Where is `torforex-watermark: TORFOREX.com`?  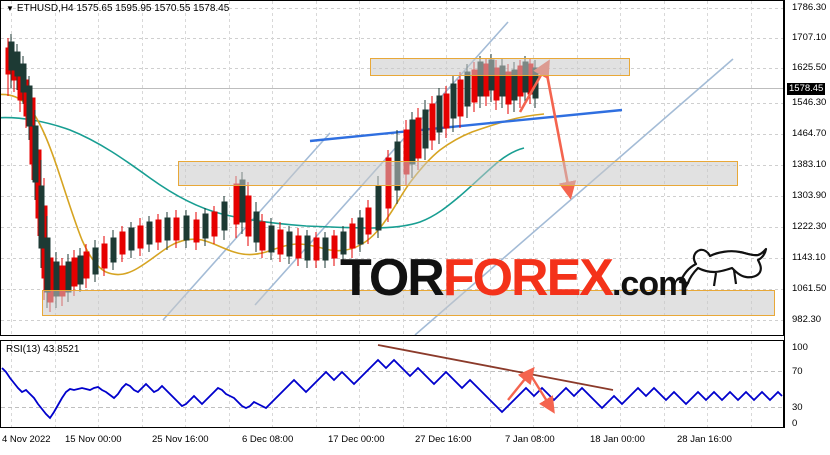
torforex-watermark: TORFOREX.com is located at coordinates (514, 279).